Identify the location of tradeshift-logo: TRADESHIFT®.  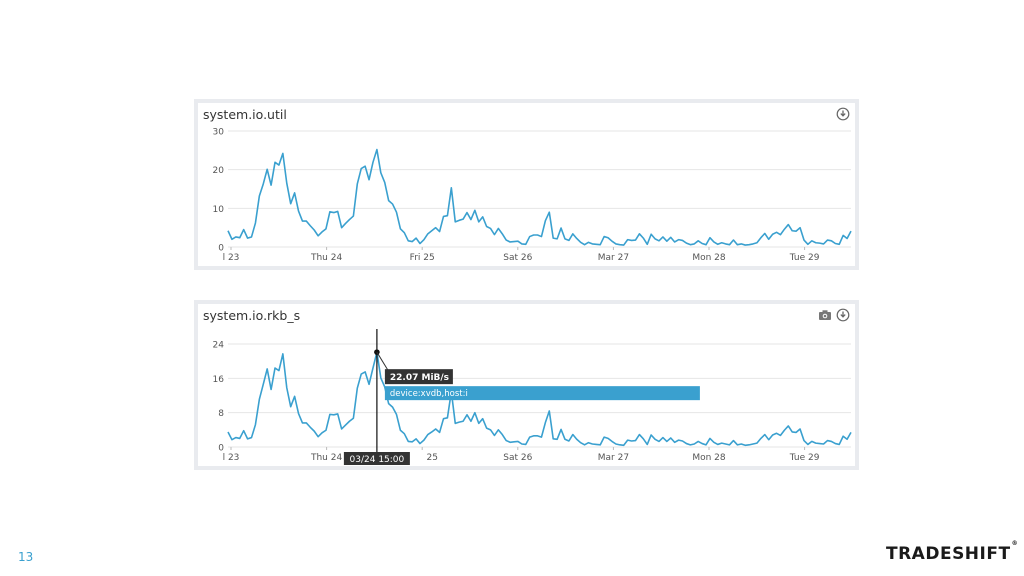
(952, 552).